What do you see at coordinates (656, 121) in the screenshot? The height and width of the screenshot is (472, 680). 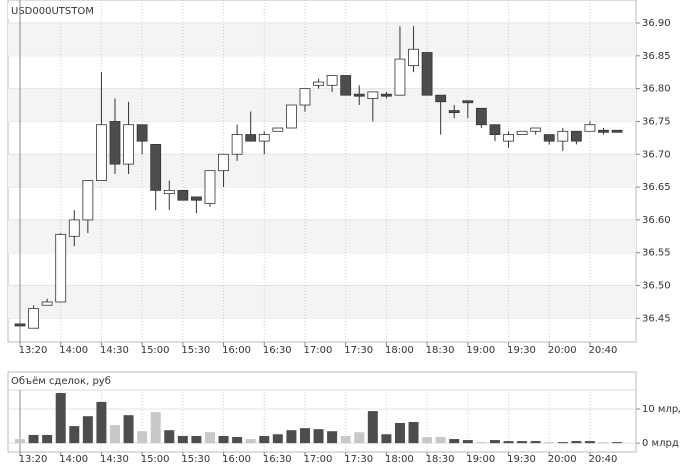 I see `y-tick-label: 36.75` at bounding box center [656, 121].